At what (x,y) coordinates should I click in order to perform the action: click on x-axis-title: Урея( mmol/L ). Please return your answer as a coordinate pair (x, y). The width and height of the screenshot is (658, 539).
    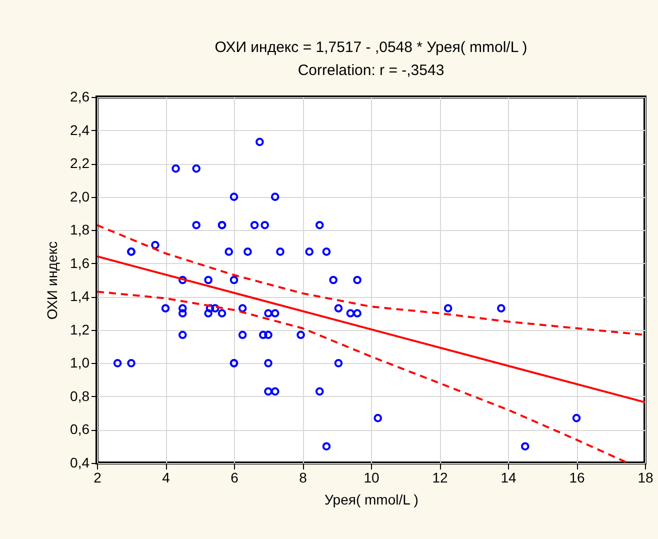
    Looking at the image, I should click on (371, 500).